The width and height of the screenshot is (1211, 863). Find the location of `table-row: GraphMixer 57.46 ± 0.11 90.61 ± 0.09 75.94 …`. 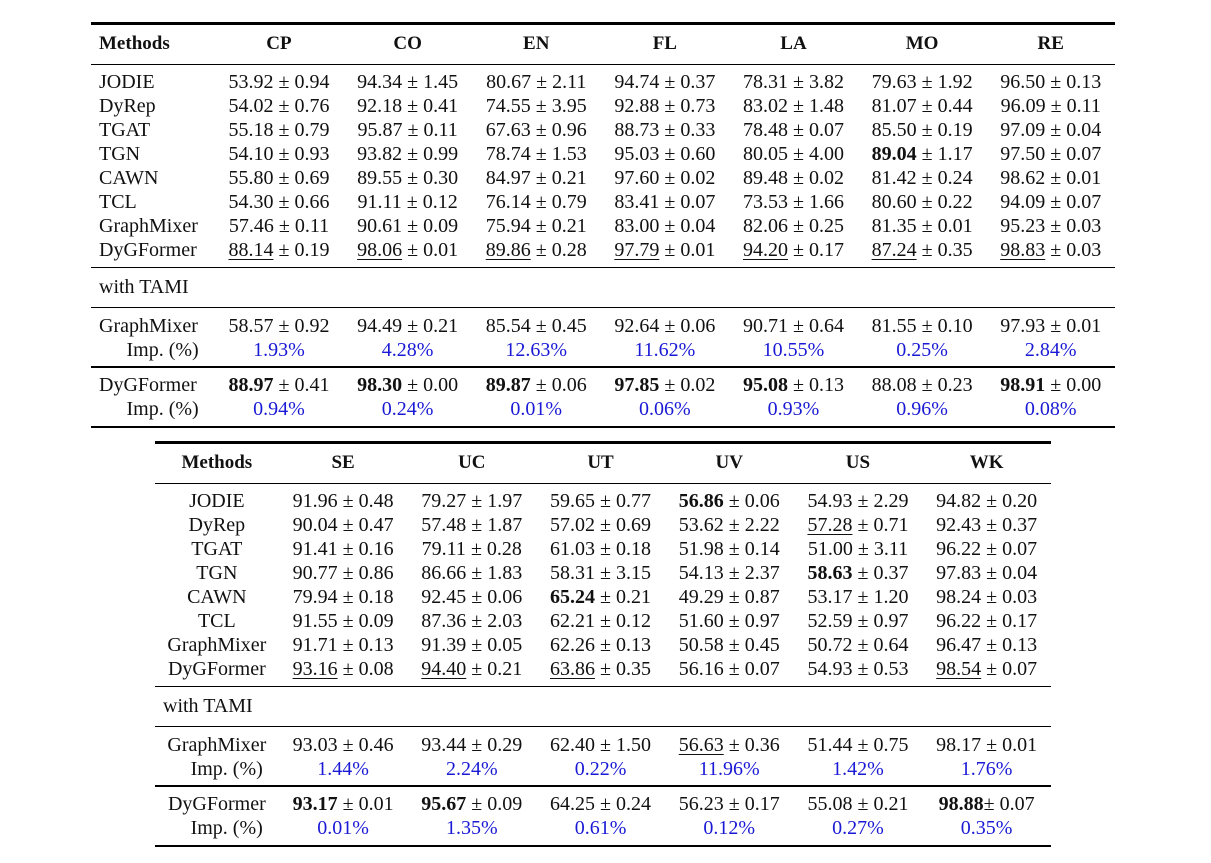

table-row: GraphMixer 57.46 ± 0.11 90.61 ± 0.09 75.94 … is located at coordinates (603, 227).